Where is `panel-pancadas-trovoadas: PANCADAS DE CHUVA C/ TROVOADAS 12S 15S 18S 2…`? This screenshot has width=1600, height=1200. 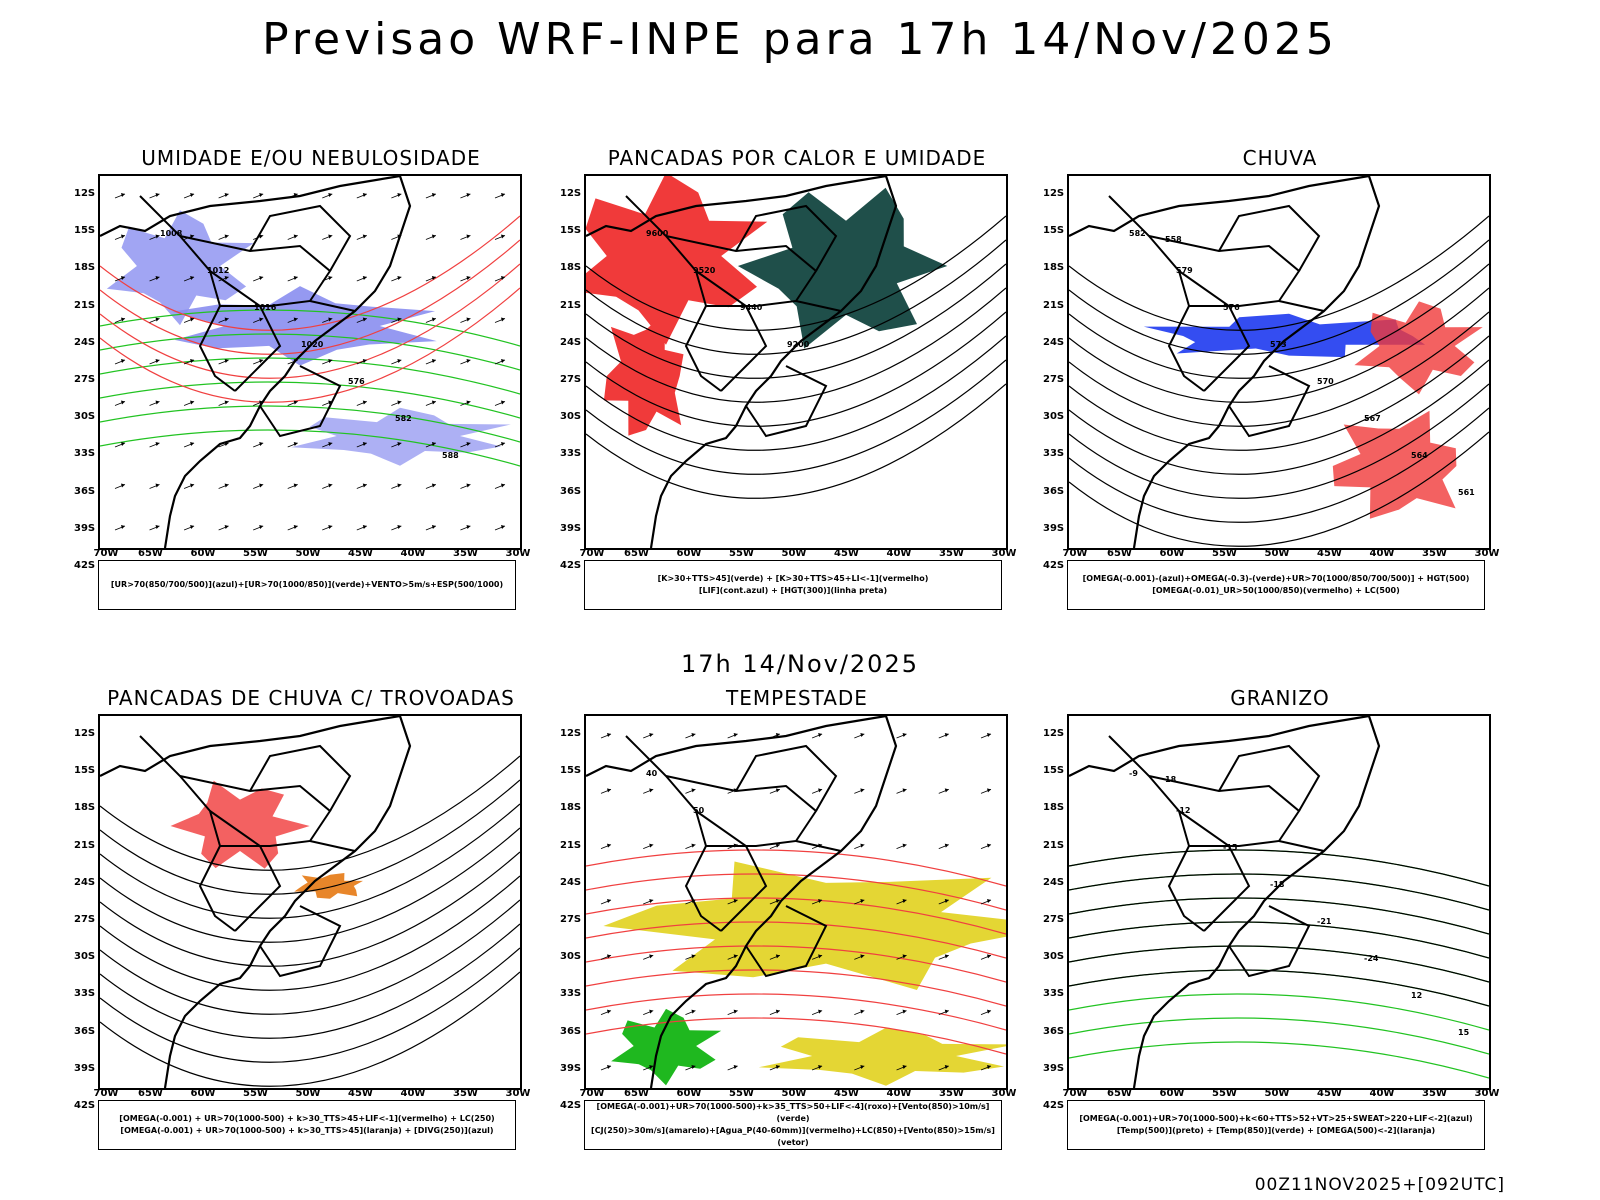
panel-pancadas-trovoadas: PANCADAS DE CHUVA C/ TROVOADAS 12S 15S 18S 2… is located at coordinates (310, 926).